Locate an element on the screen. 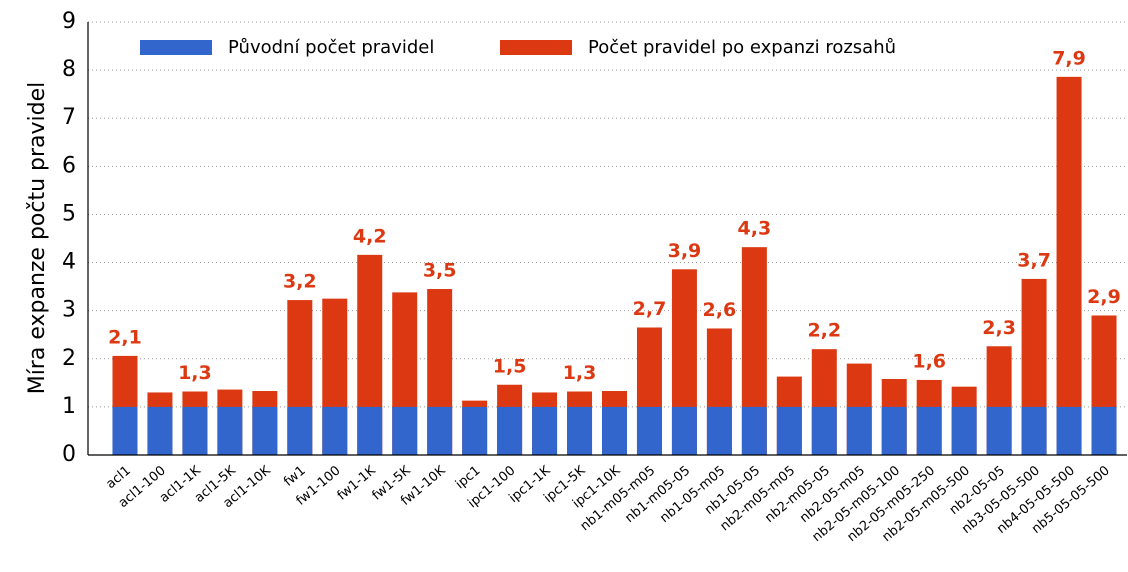 This screenshot has height=572, width=1128. y-tick-label: 9 is located at coordinates (69, 21).